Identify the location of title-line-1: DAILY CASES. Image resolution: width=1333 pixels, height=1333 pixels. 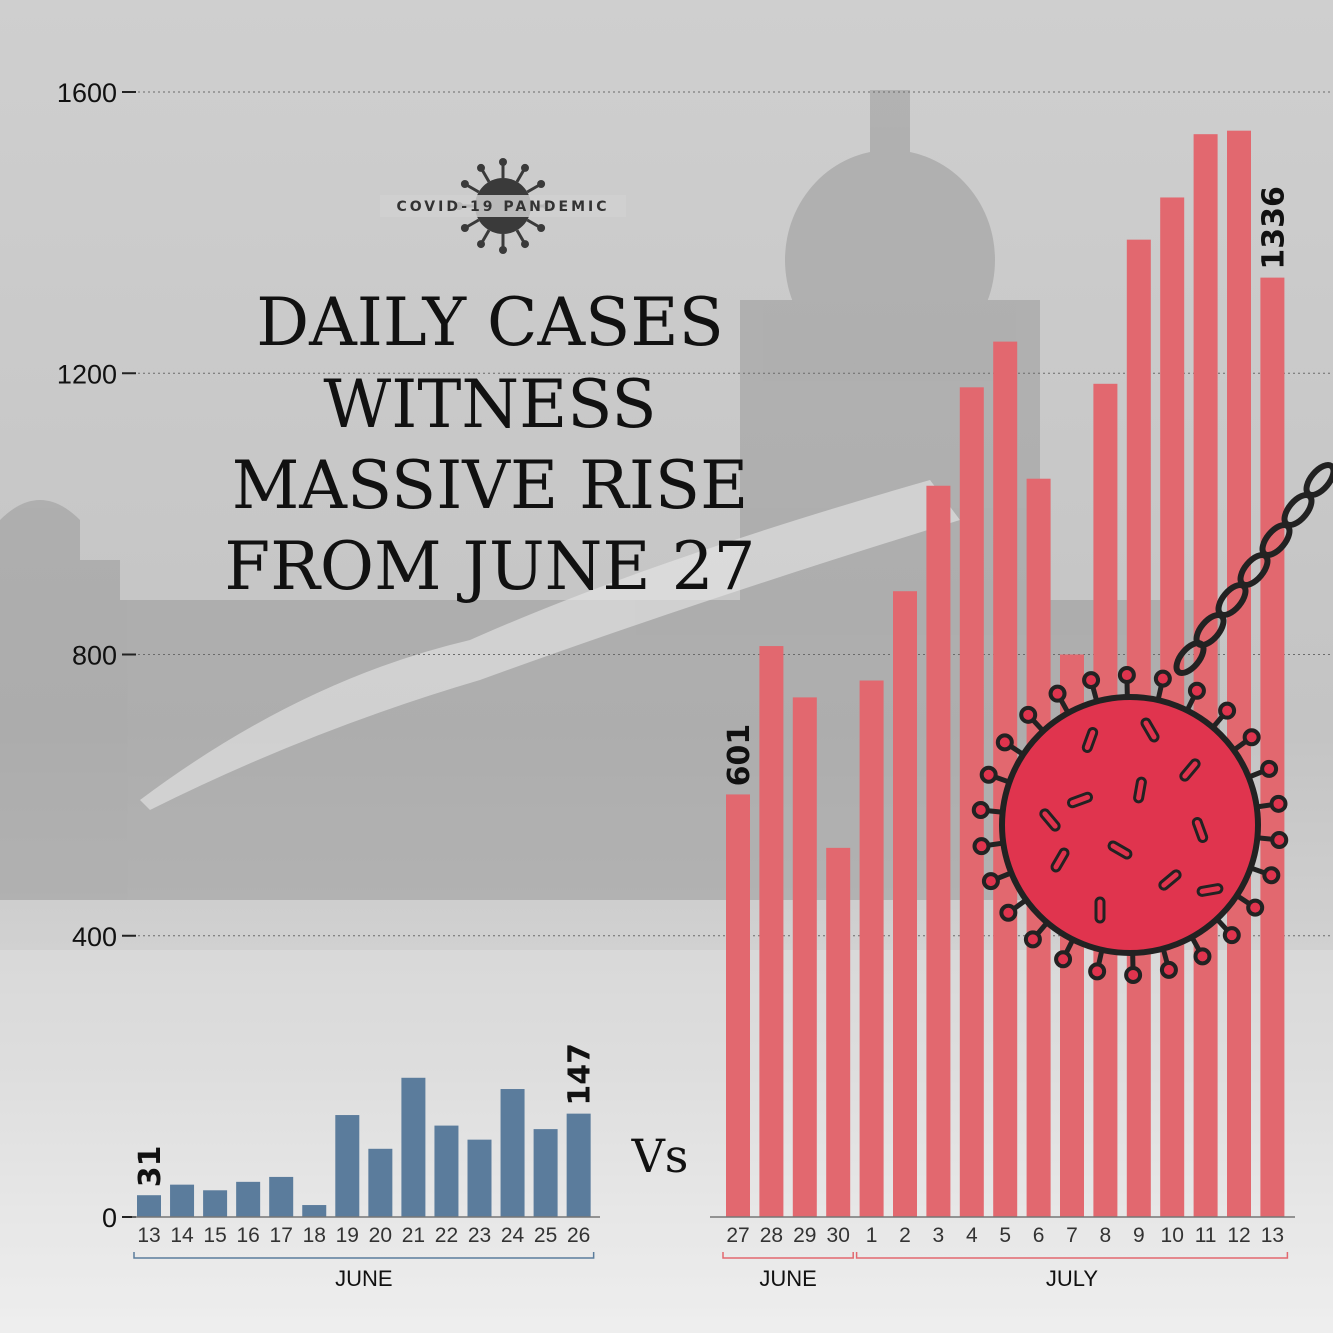
(490, 322).